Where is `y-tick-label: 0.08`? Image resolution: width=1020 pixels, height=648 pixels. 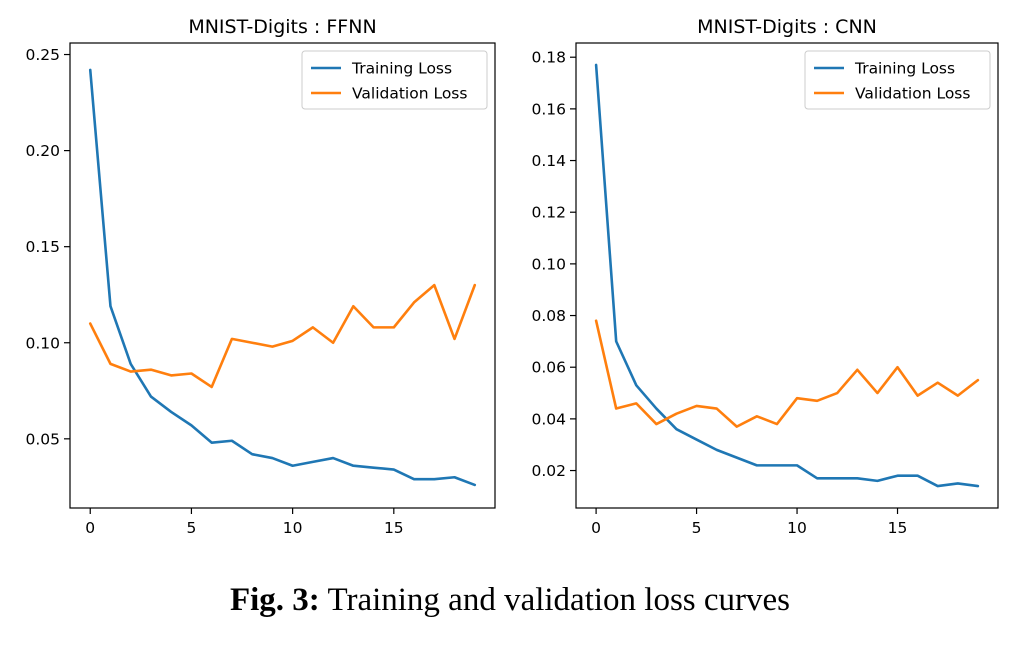
y-tick-label: 0.08 is located at coordinates (548, 316).